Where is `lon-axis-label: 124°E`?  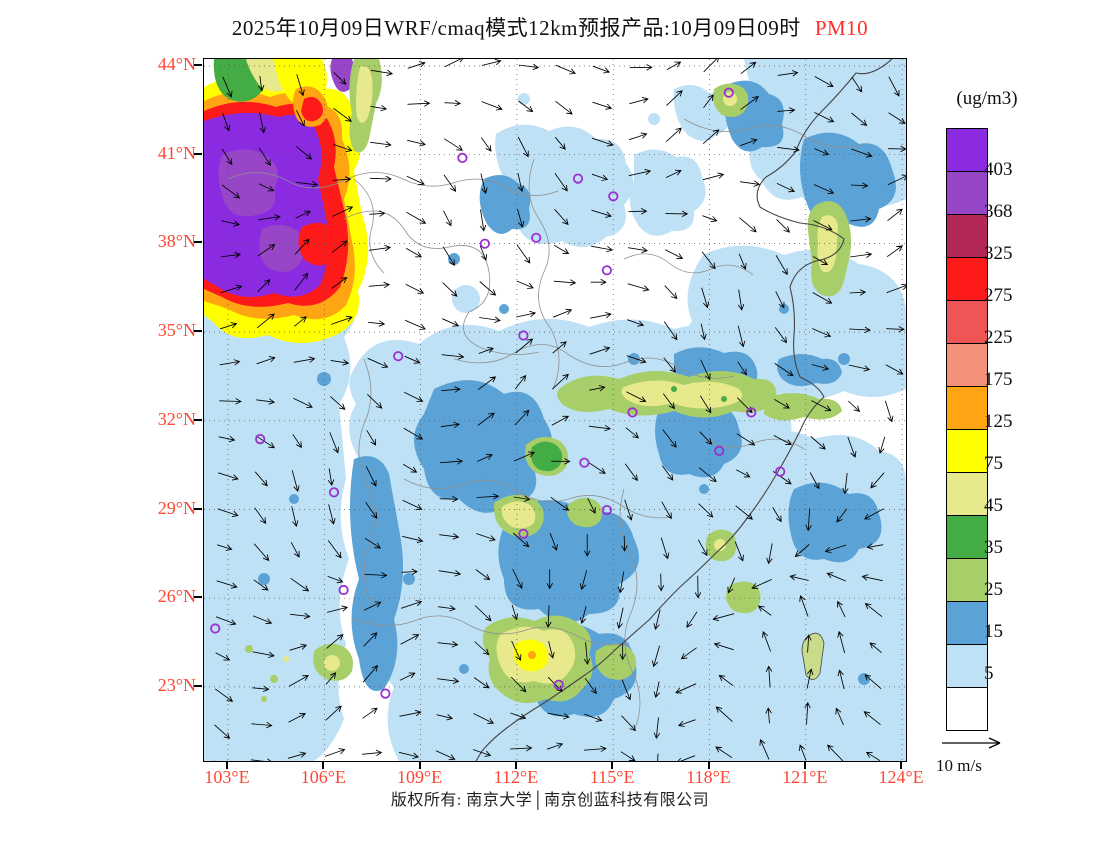
lon-axis-label: 124°E is located at coordinates (901, 777).